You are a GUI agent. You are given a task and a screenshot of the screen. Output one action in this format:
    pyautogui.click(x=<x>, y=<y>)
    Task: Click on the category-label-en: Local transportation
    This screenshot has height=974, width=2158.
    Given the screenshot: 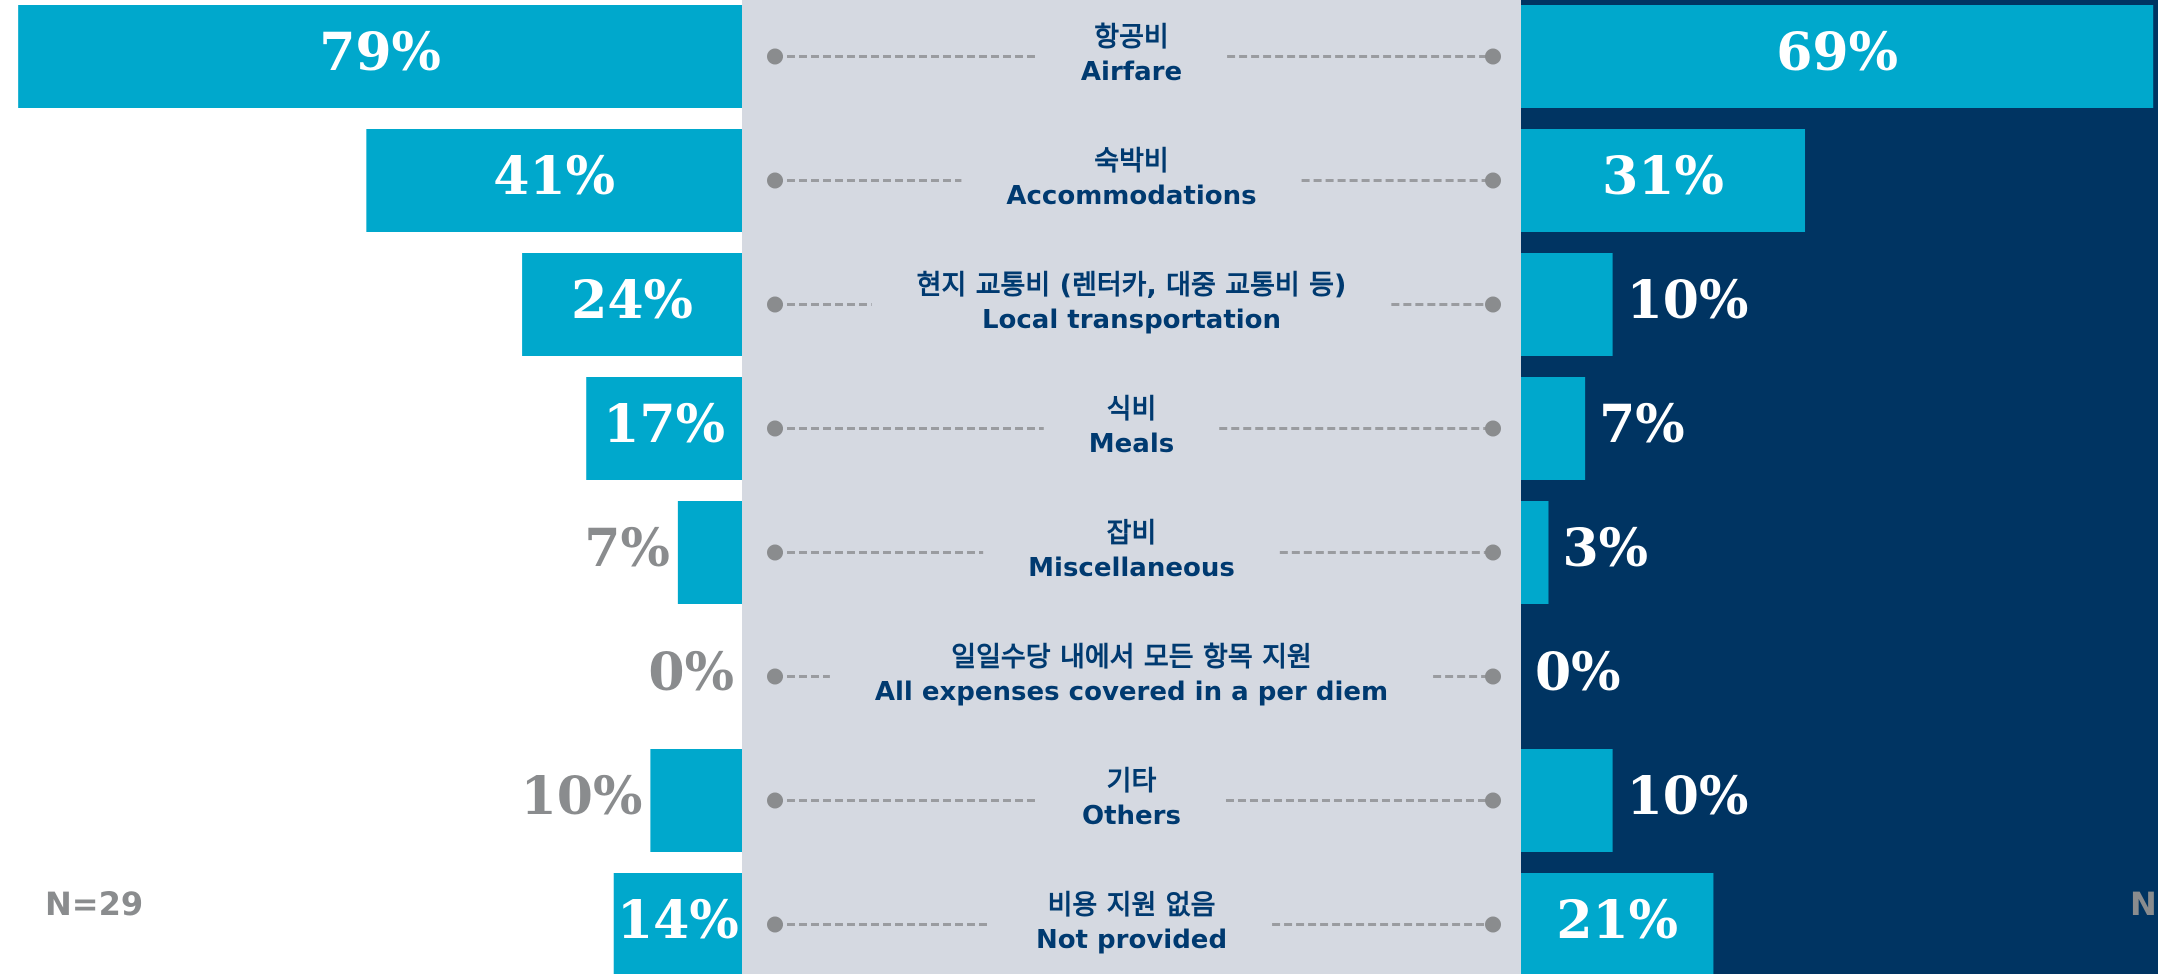 What is the action you would take?
    pyautogui.click(x=1131, y=320)
    